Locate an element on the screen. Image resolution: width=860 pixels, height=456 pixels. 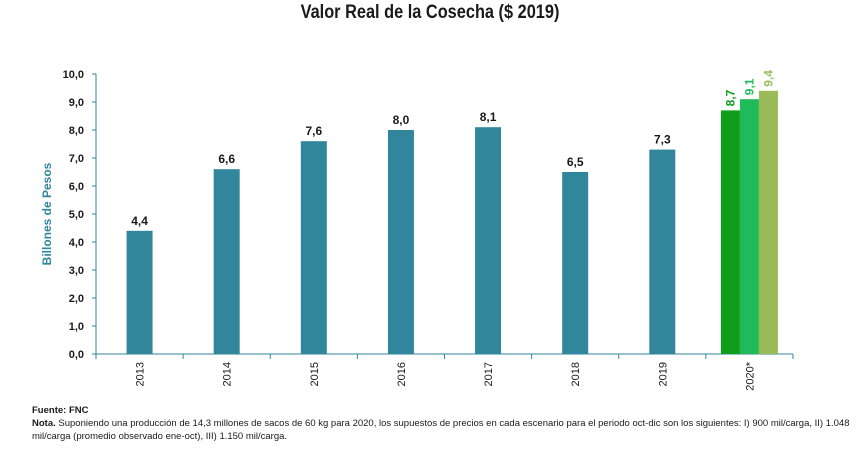
data-label-scenario: 9,1 is located at coordinates (749, 86).